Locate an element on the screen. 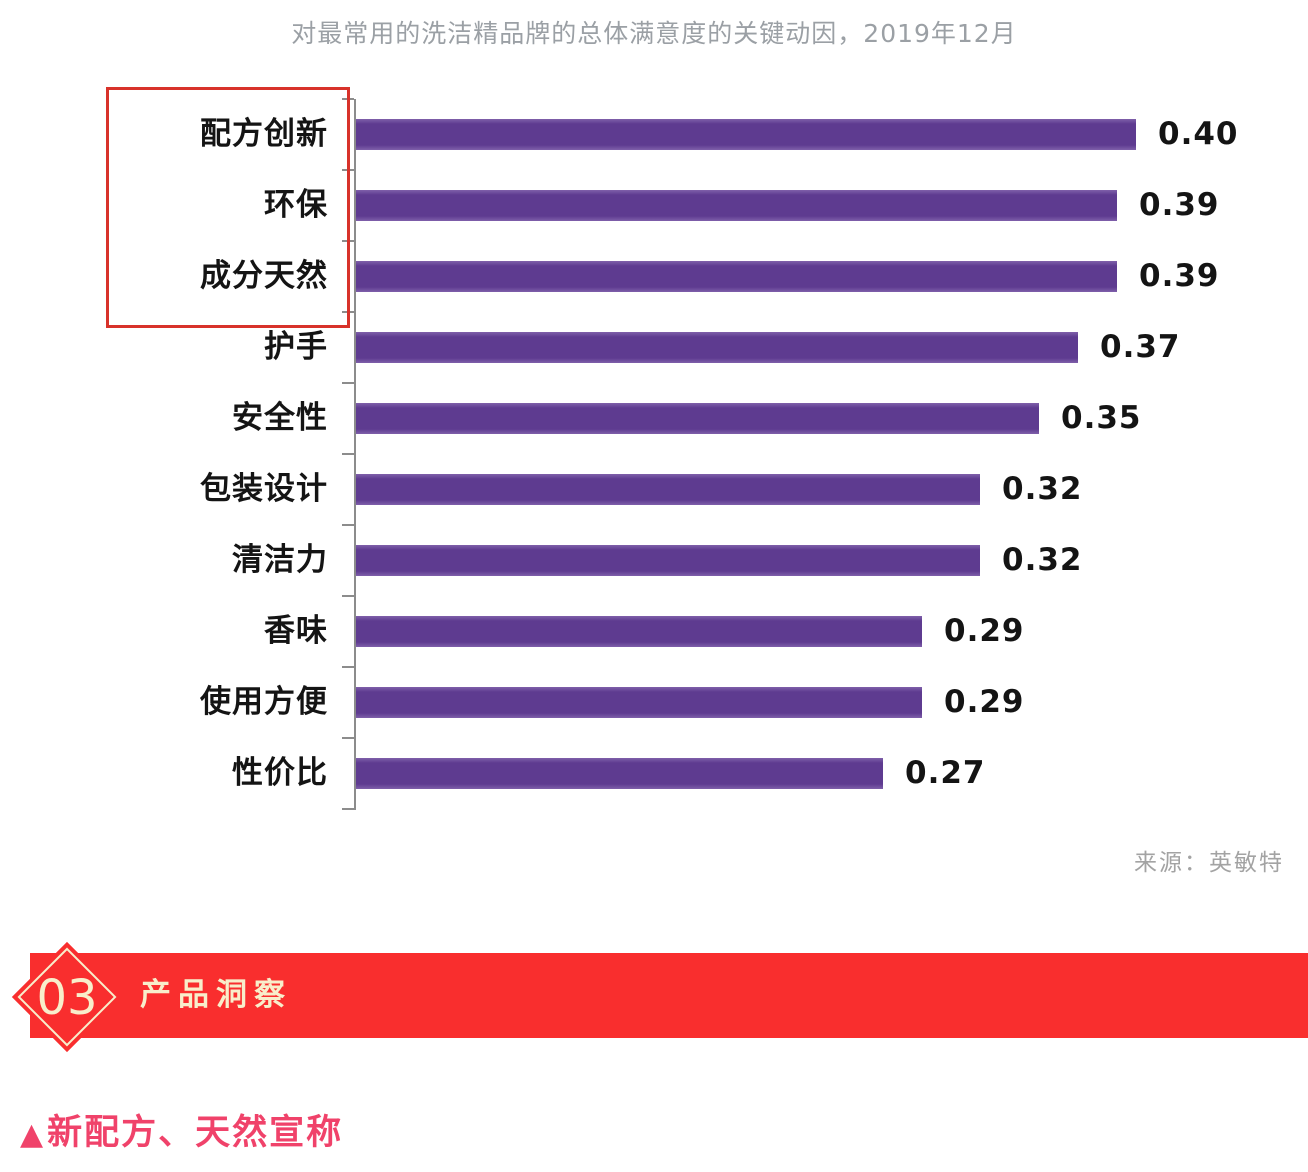 Image resolution: width=1308 pixels, height=1172 pixels. category-label: 安全性 is located at coordinates (280, 418).